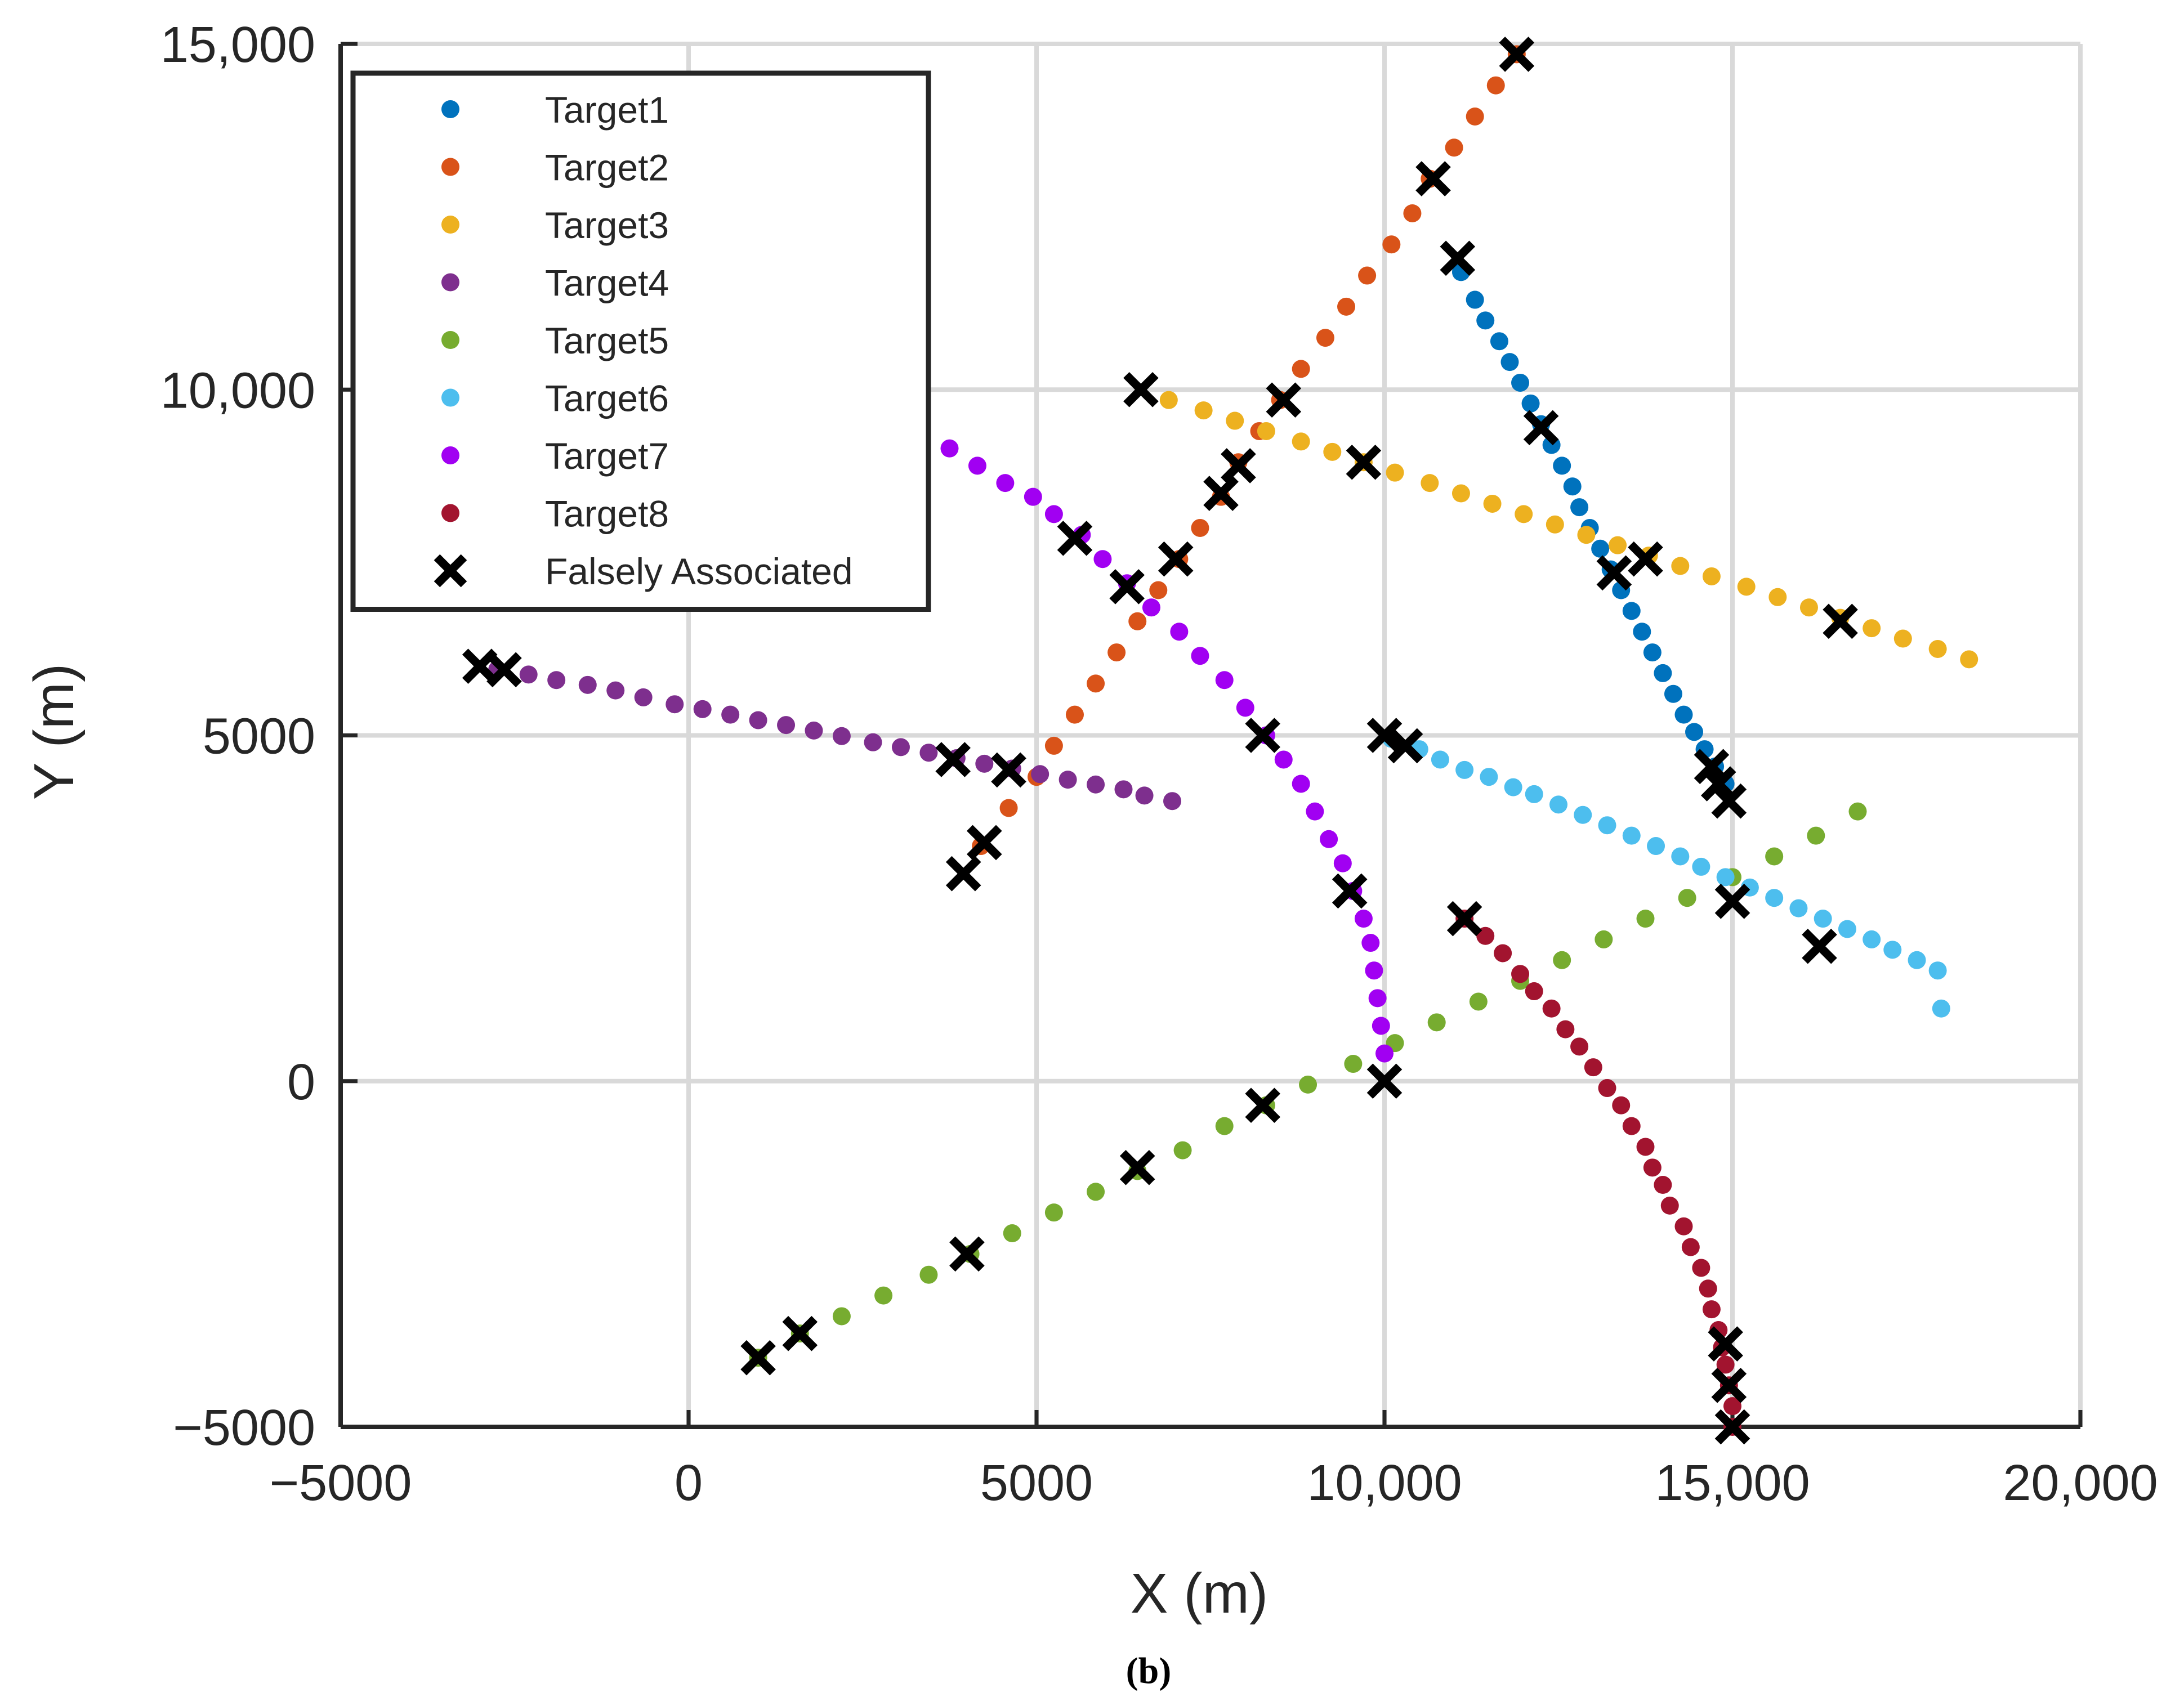 This screenshot has height=1701, width=2184. Describe the element at coordinates (607, 225) in the screenshot. I see `legend-label: Target3` at that location.